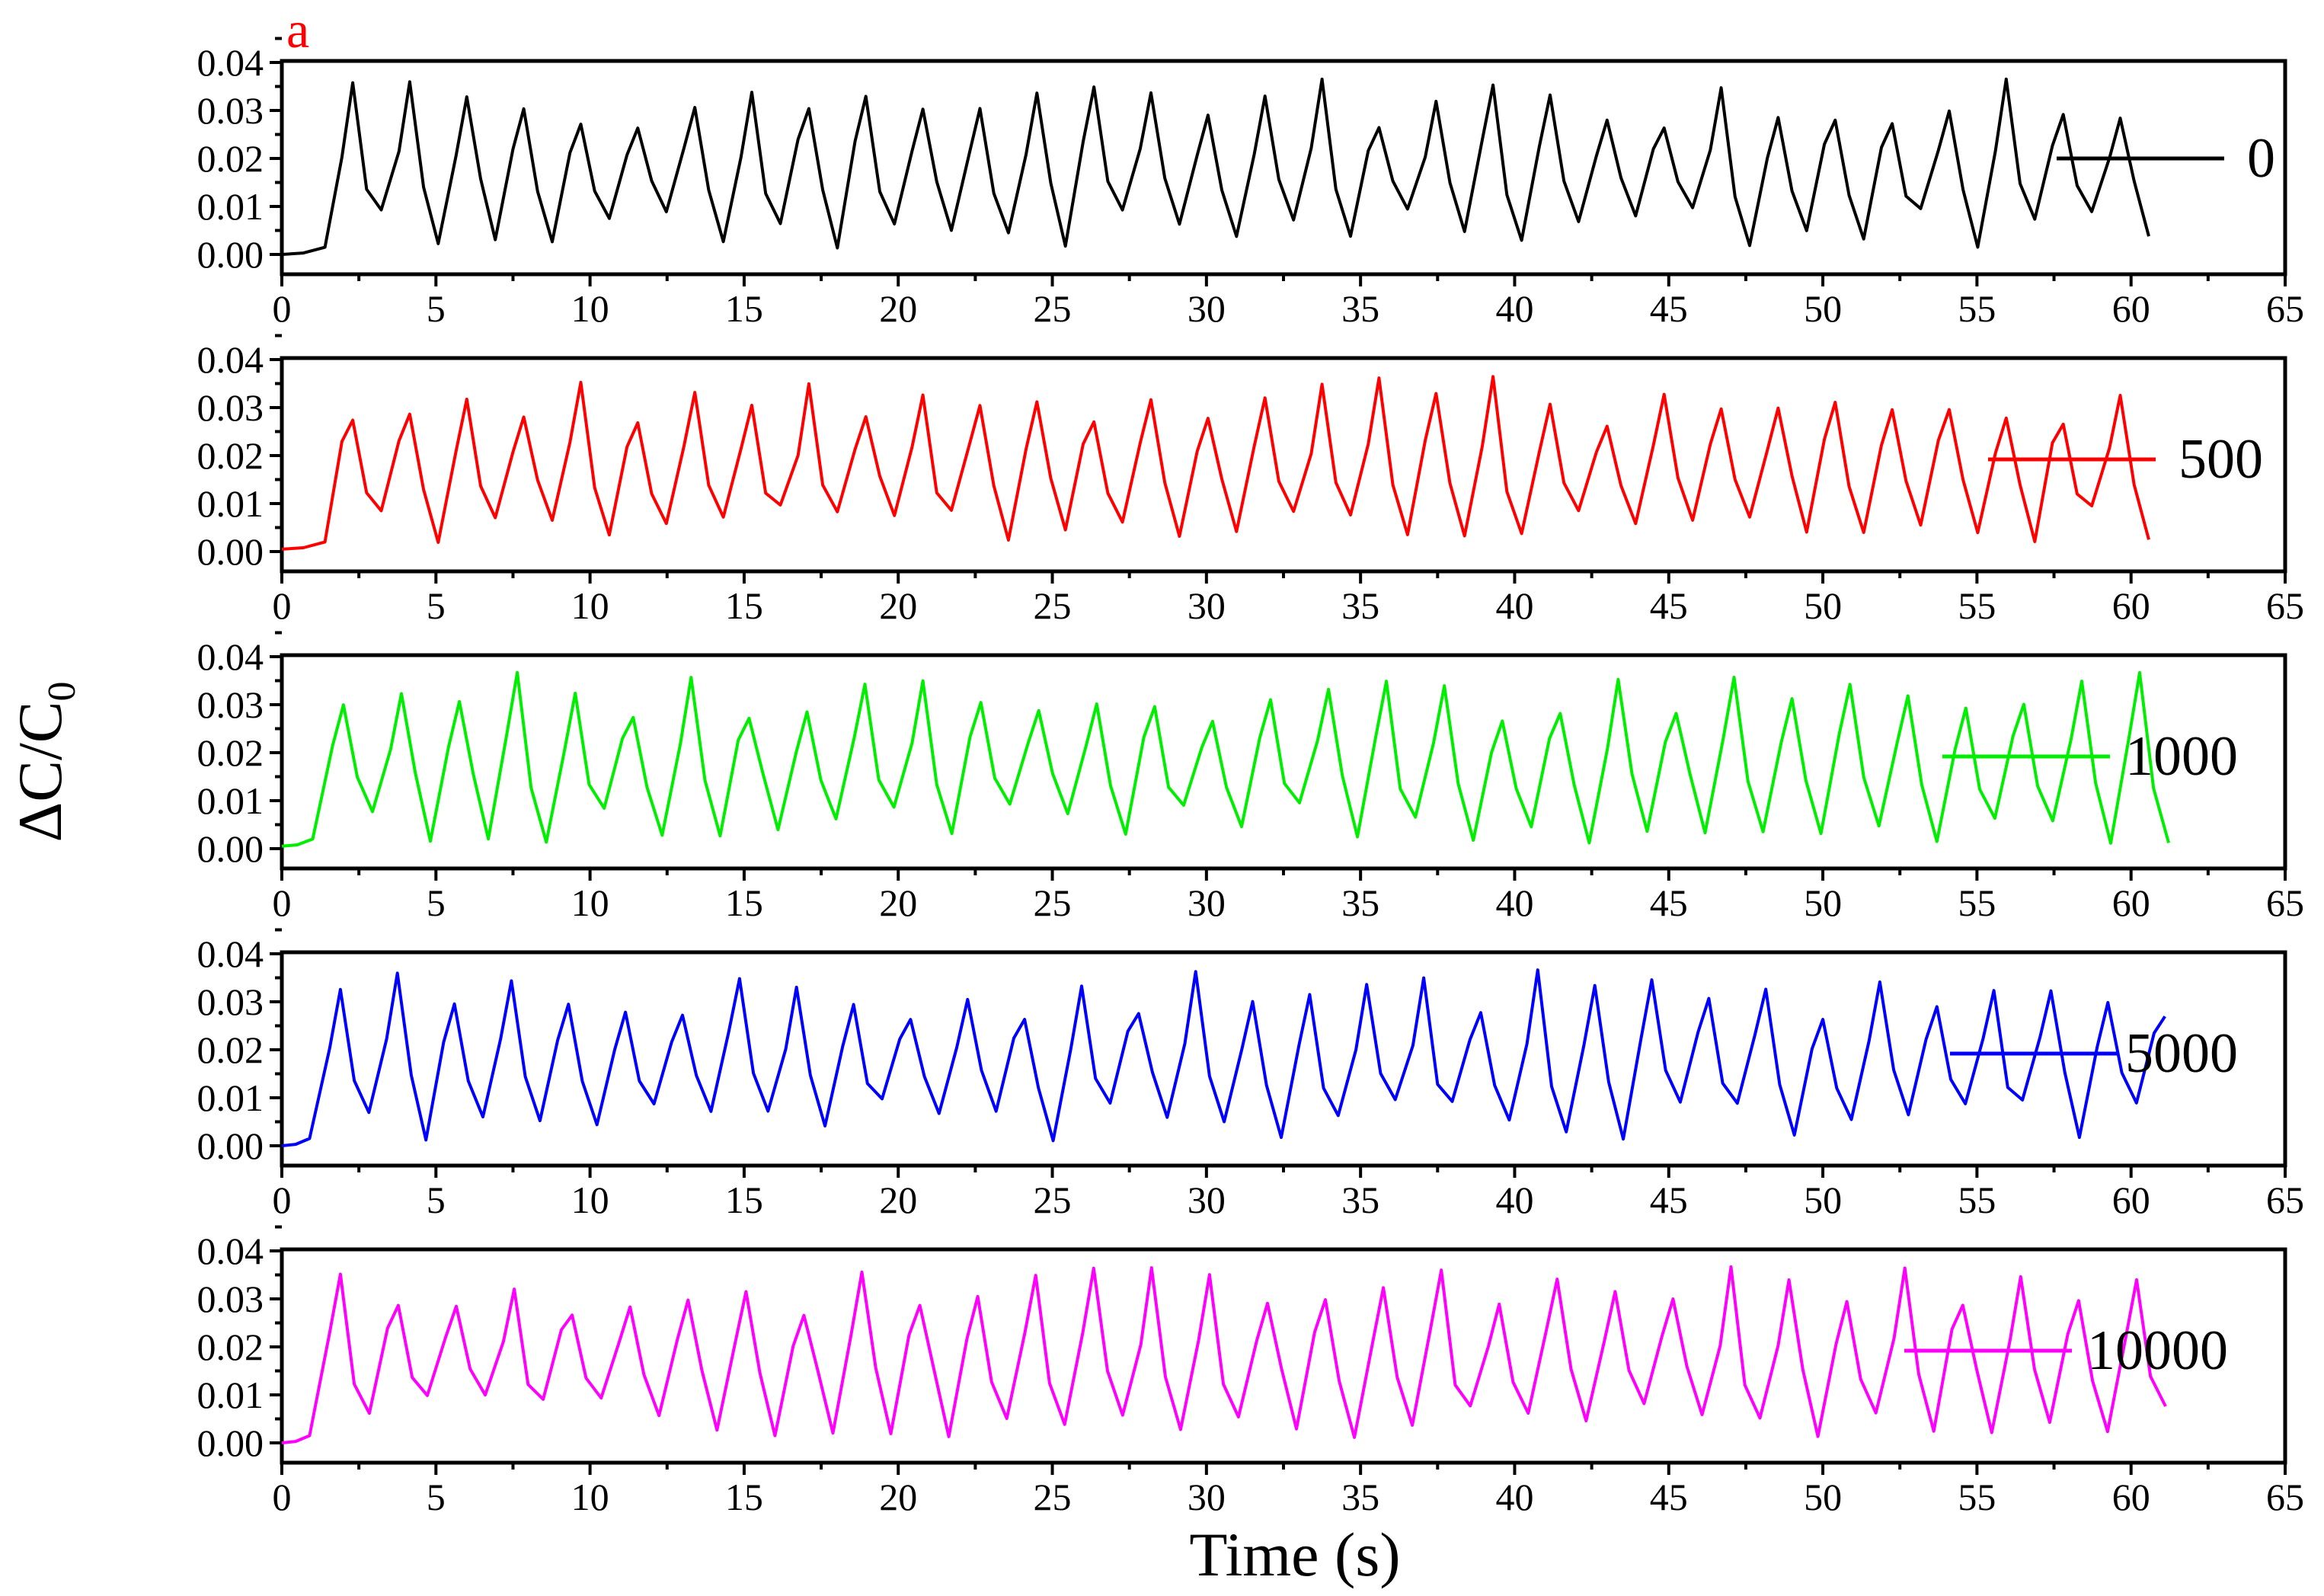 The height and width of the screenshot is (1596, 2324). I want to click on y-axis-title: ΔC/C0, so click(44, 762).